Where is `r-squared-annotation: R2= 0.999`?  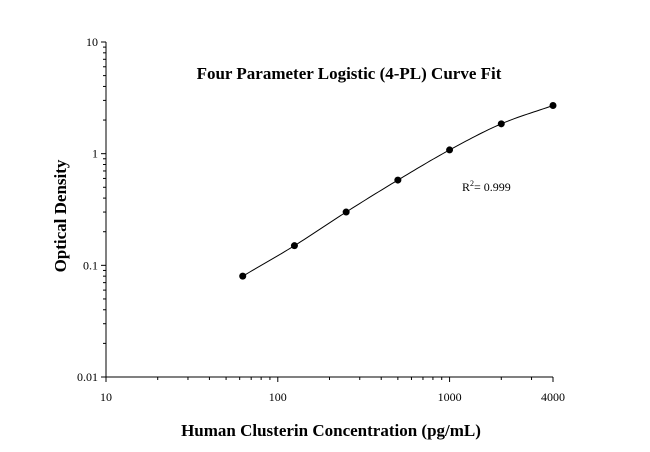 r-squared-annotation: R2= 0.999 is located at coordinates (486, 186).